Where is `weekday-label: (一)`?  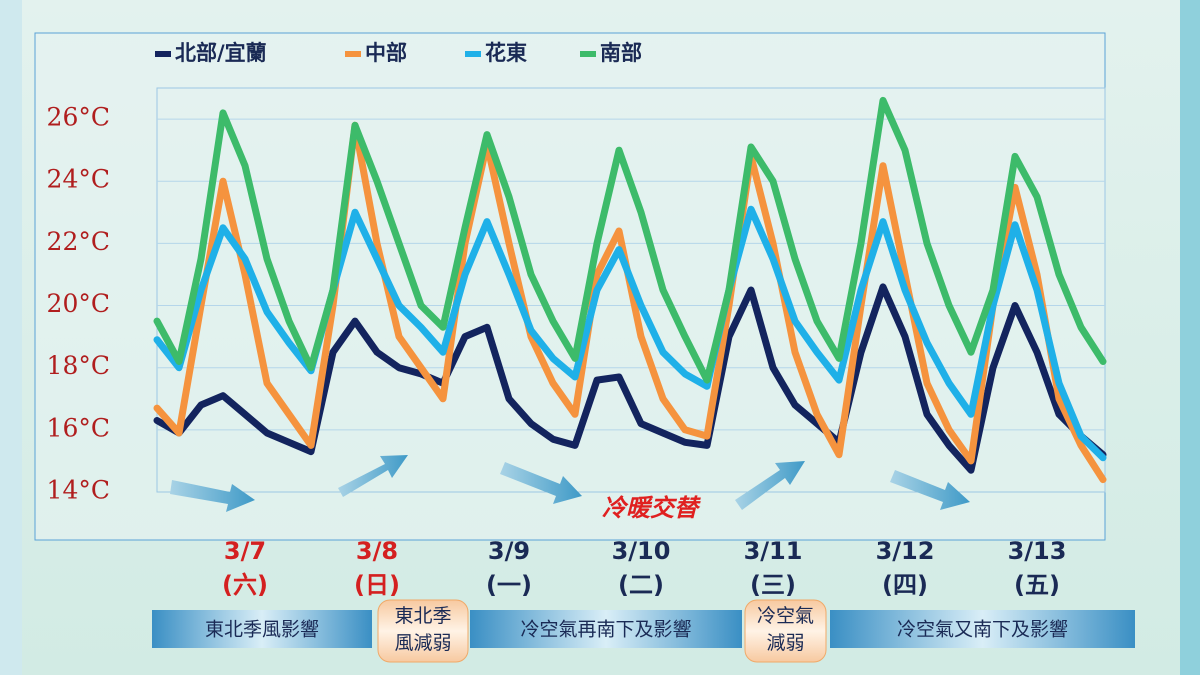 weekday-label: (一) is located at coordinates (509, 585).